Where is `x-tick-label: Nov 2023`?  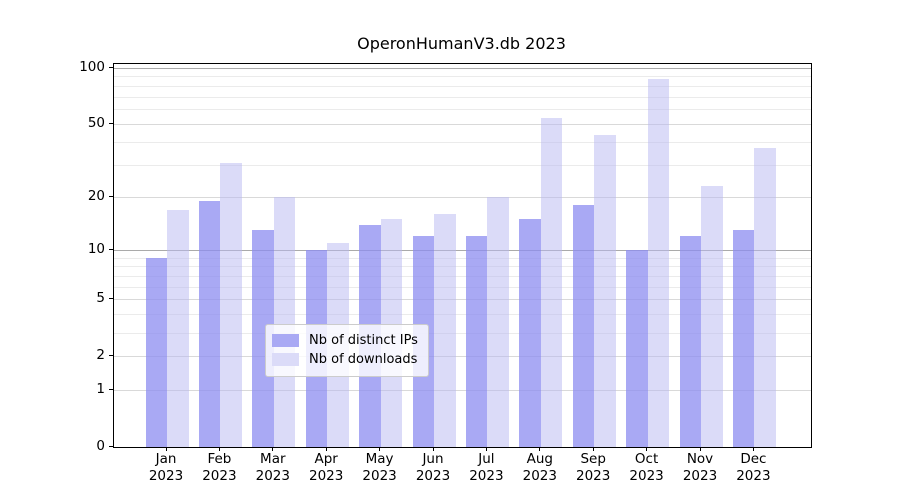
x-tick-label: Nov 2023 is located at coordinates (700, 467).